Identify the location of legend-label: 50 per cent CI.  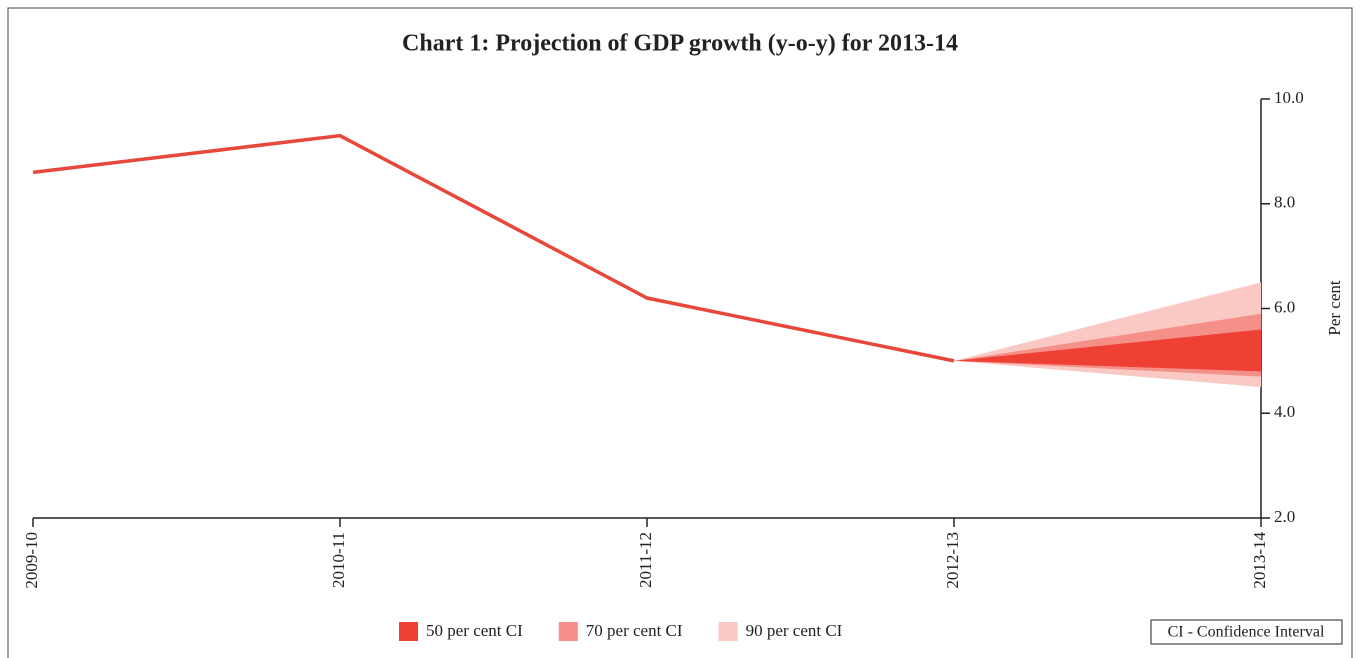
(474, 630).